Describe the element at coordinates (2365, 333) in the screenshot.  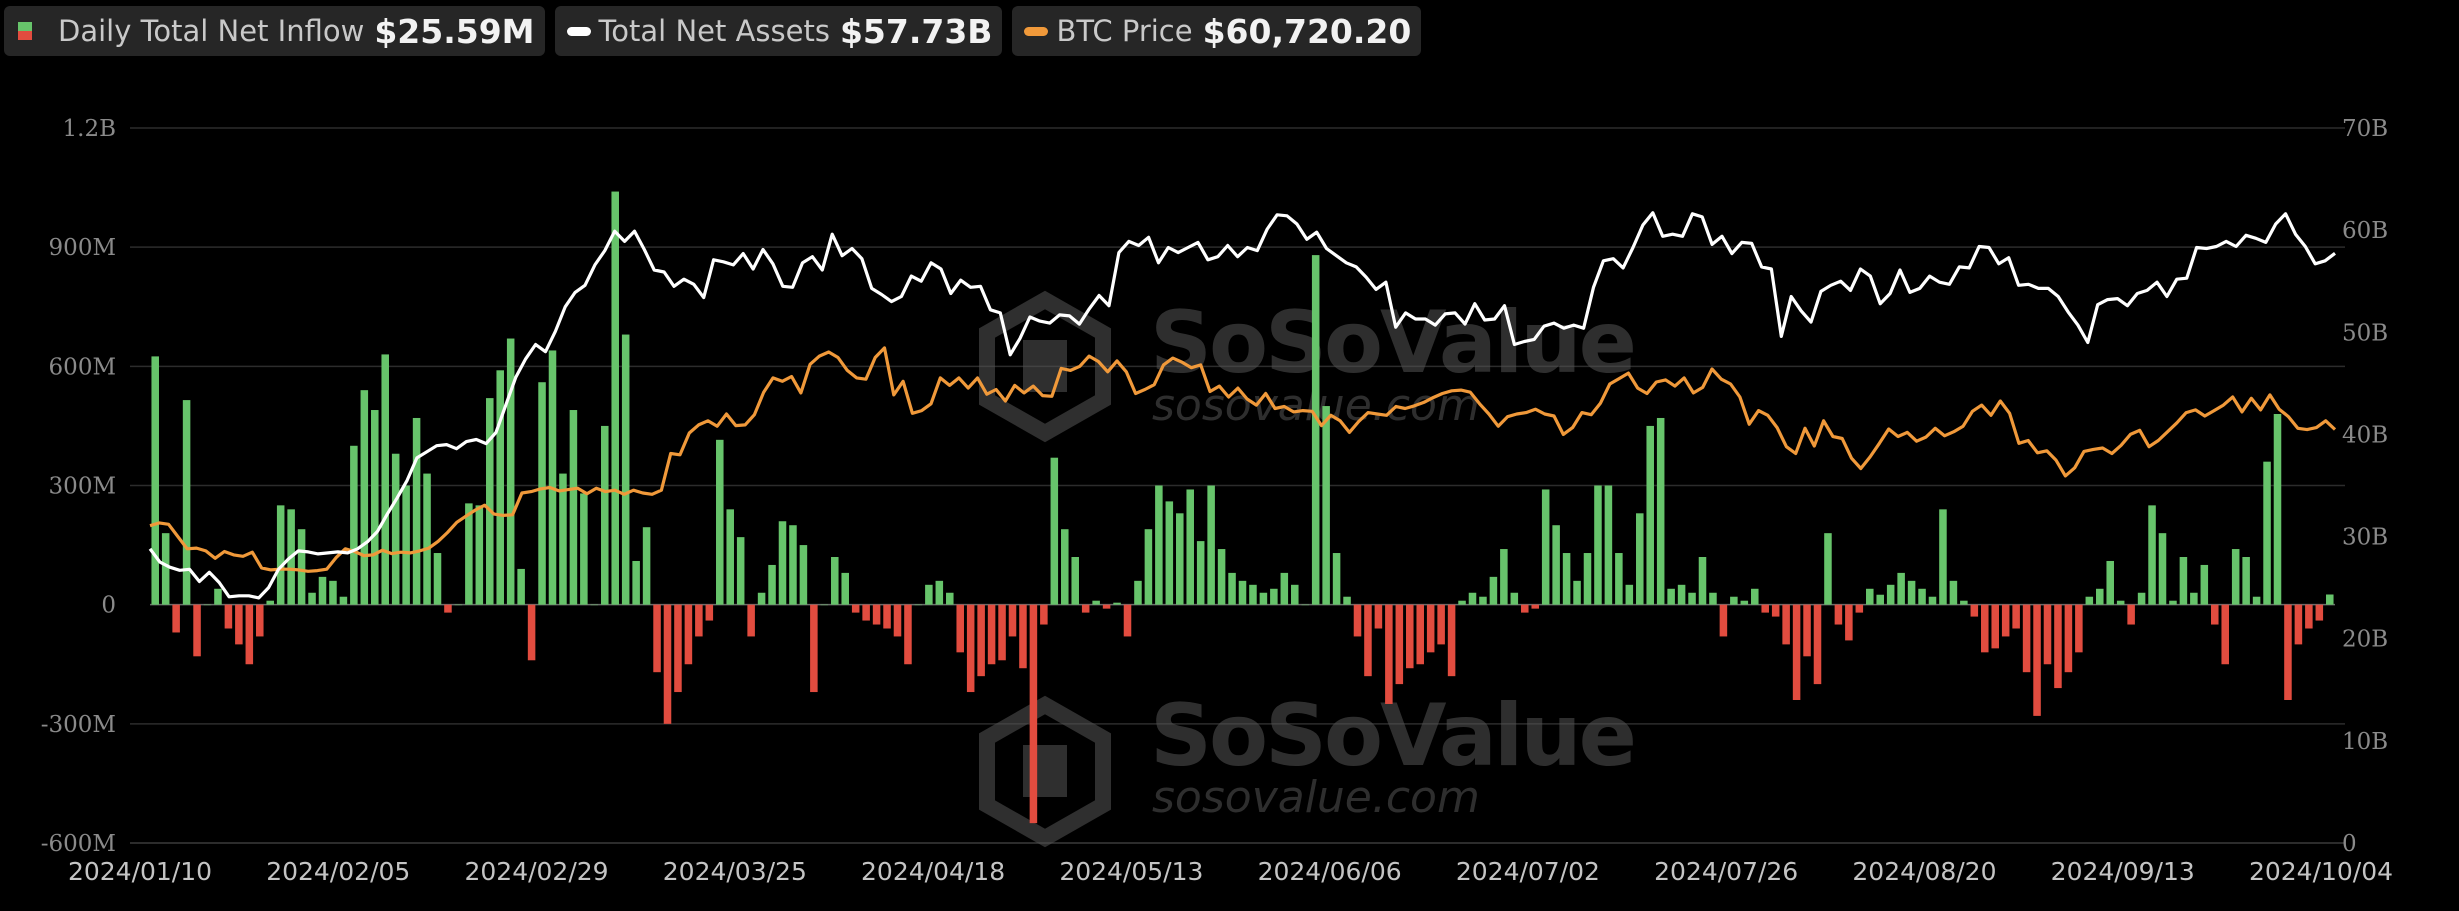
I see `y-right-tick-label: 50B` at that location.